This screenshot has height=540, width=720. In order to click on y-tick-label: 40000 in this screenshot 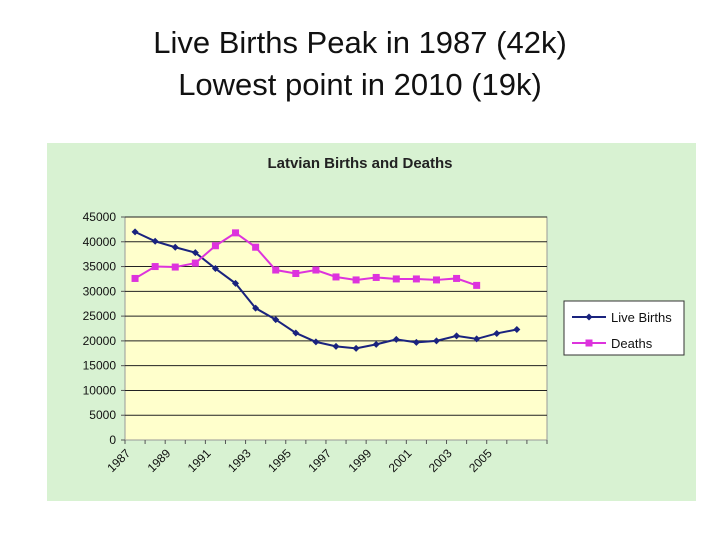, I will do `click(100, 242)`.